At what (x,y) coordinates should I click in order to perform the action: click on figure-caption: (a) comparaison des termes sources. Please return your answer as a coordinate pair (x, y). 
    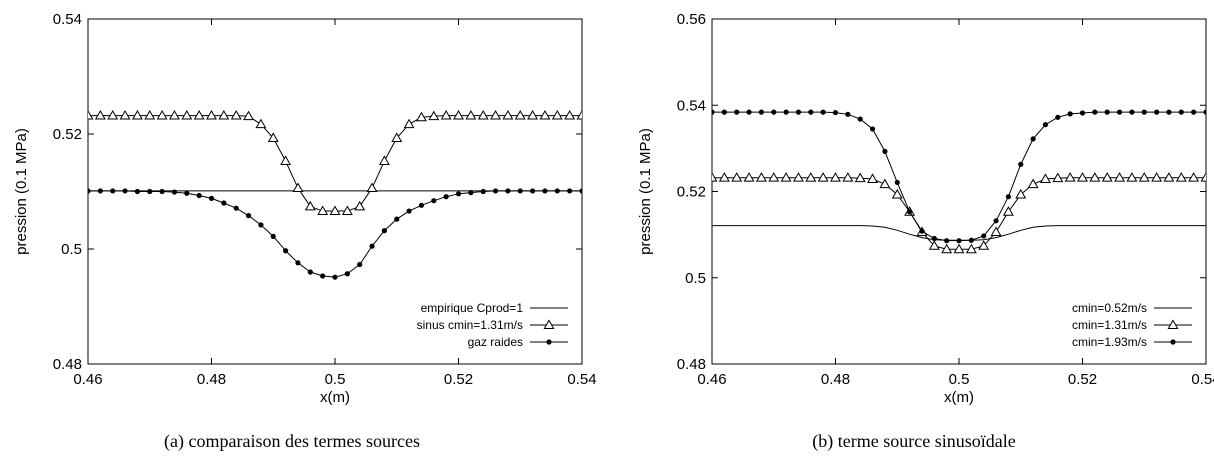
    Looking at the image, I should click on (292, 441).